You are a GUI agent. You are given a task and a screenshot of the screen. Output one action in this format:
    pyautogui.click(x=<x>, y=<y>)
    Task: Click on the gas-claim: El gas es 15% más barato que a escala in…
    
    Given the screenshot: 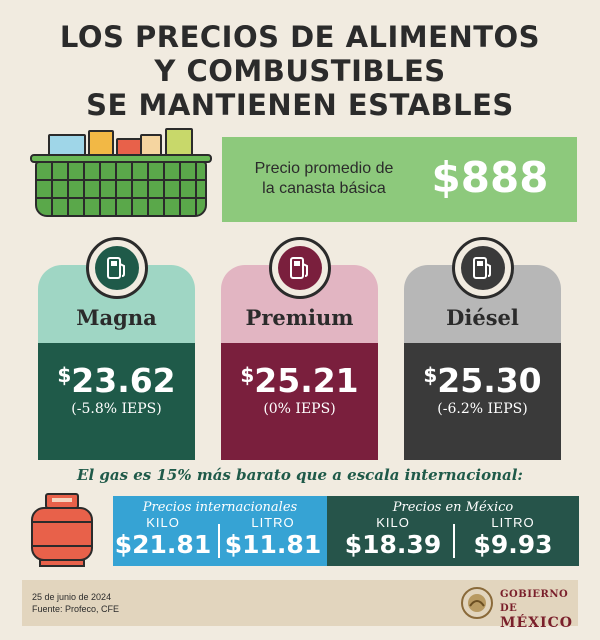 What is the action you would take?
    pyautogui.click(x=300, y=475)
    